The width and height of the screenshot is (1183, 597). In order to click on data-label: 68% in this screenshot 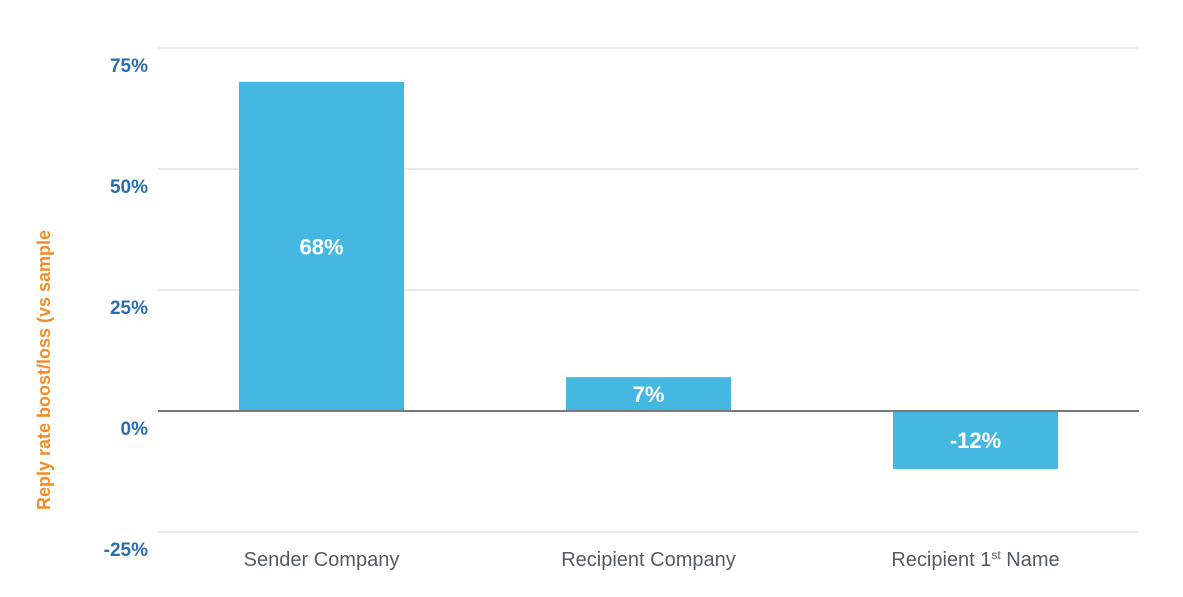, I will do `click(321, 246)`.